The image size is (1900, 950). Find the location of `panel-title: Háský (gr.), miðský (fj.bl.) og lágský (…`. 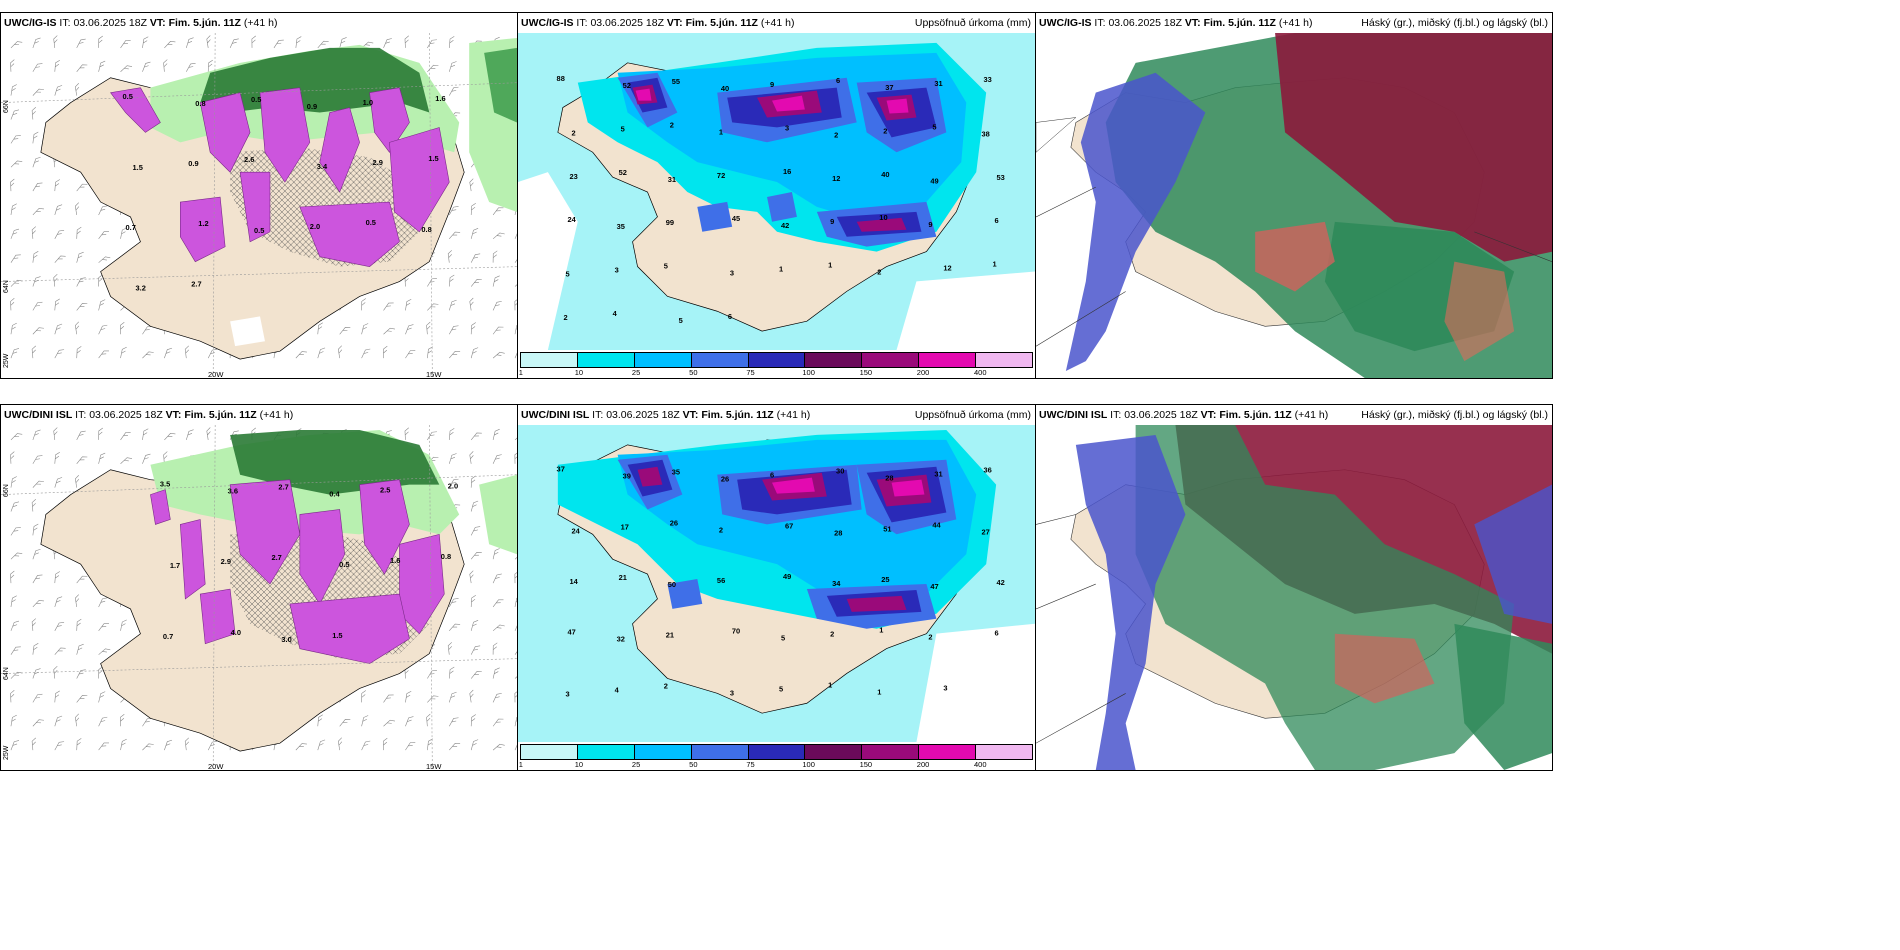

panel-title: Háský (gr.), miðský (fj.bl.) og lágský (… is located at coordinates (1454, 415).